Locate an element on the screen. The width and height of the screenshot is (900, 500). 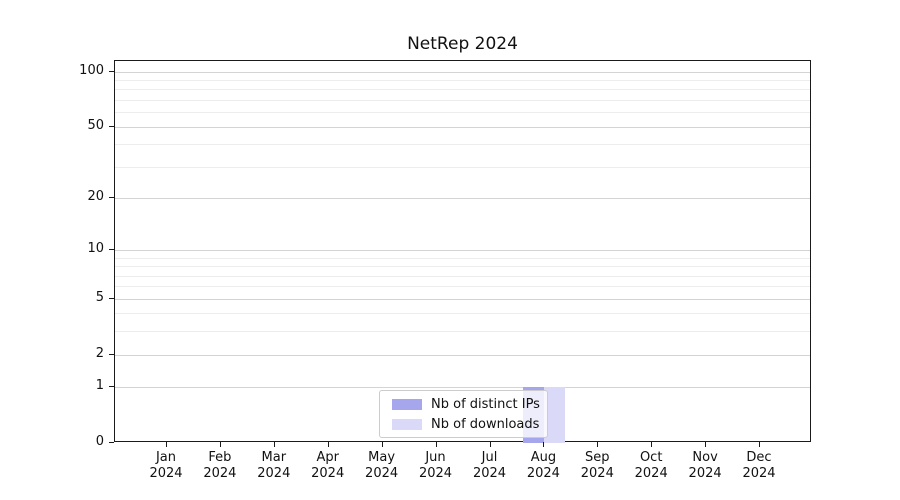
legend-entry-downloads: Nb of downloads is located at coordinates (469, 424).